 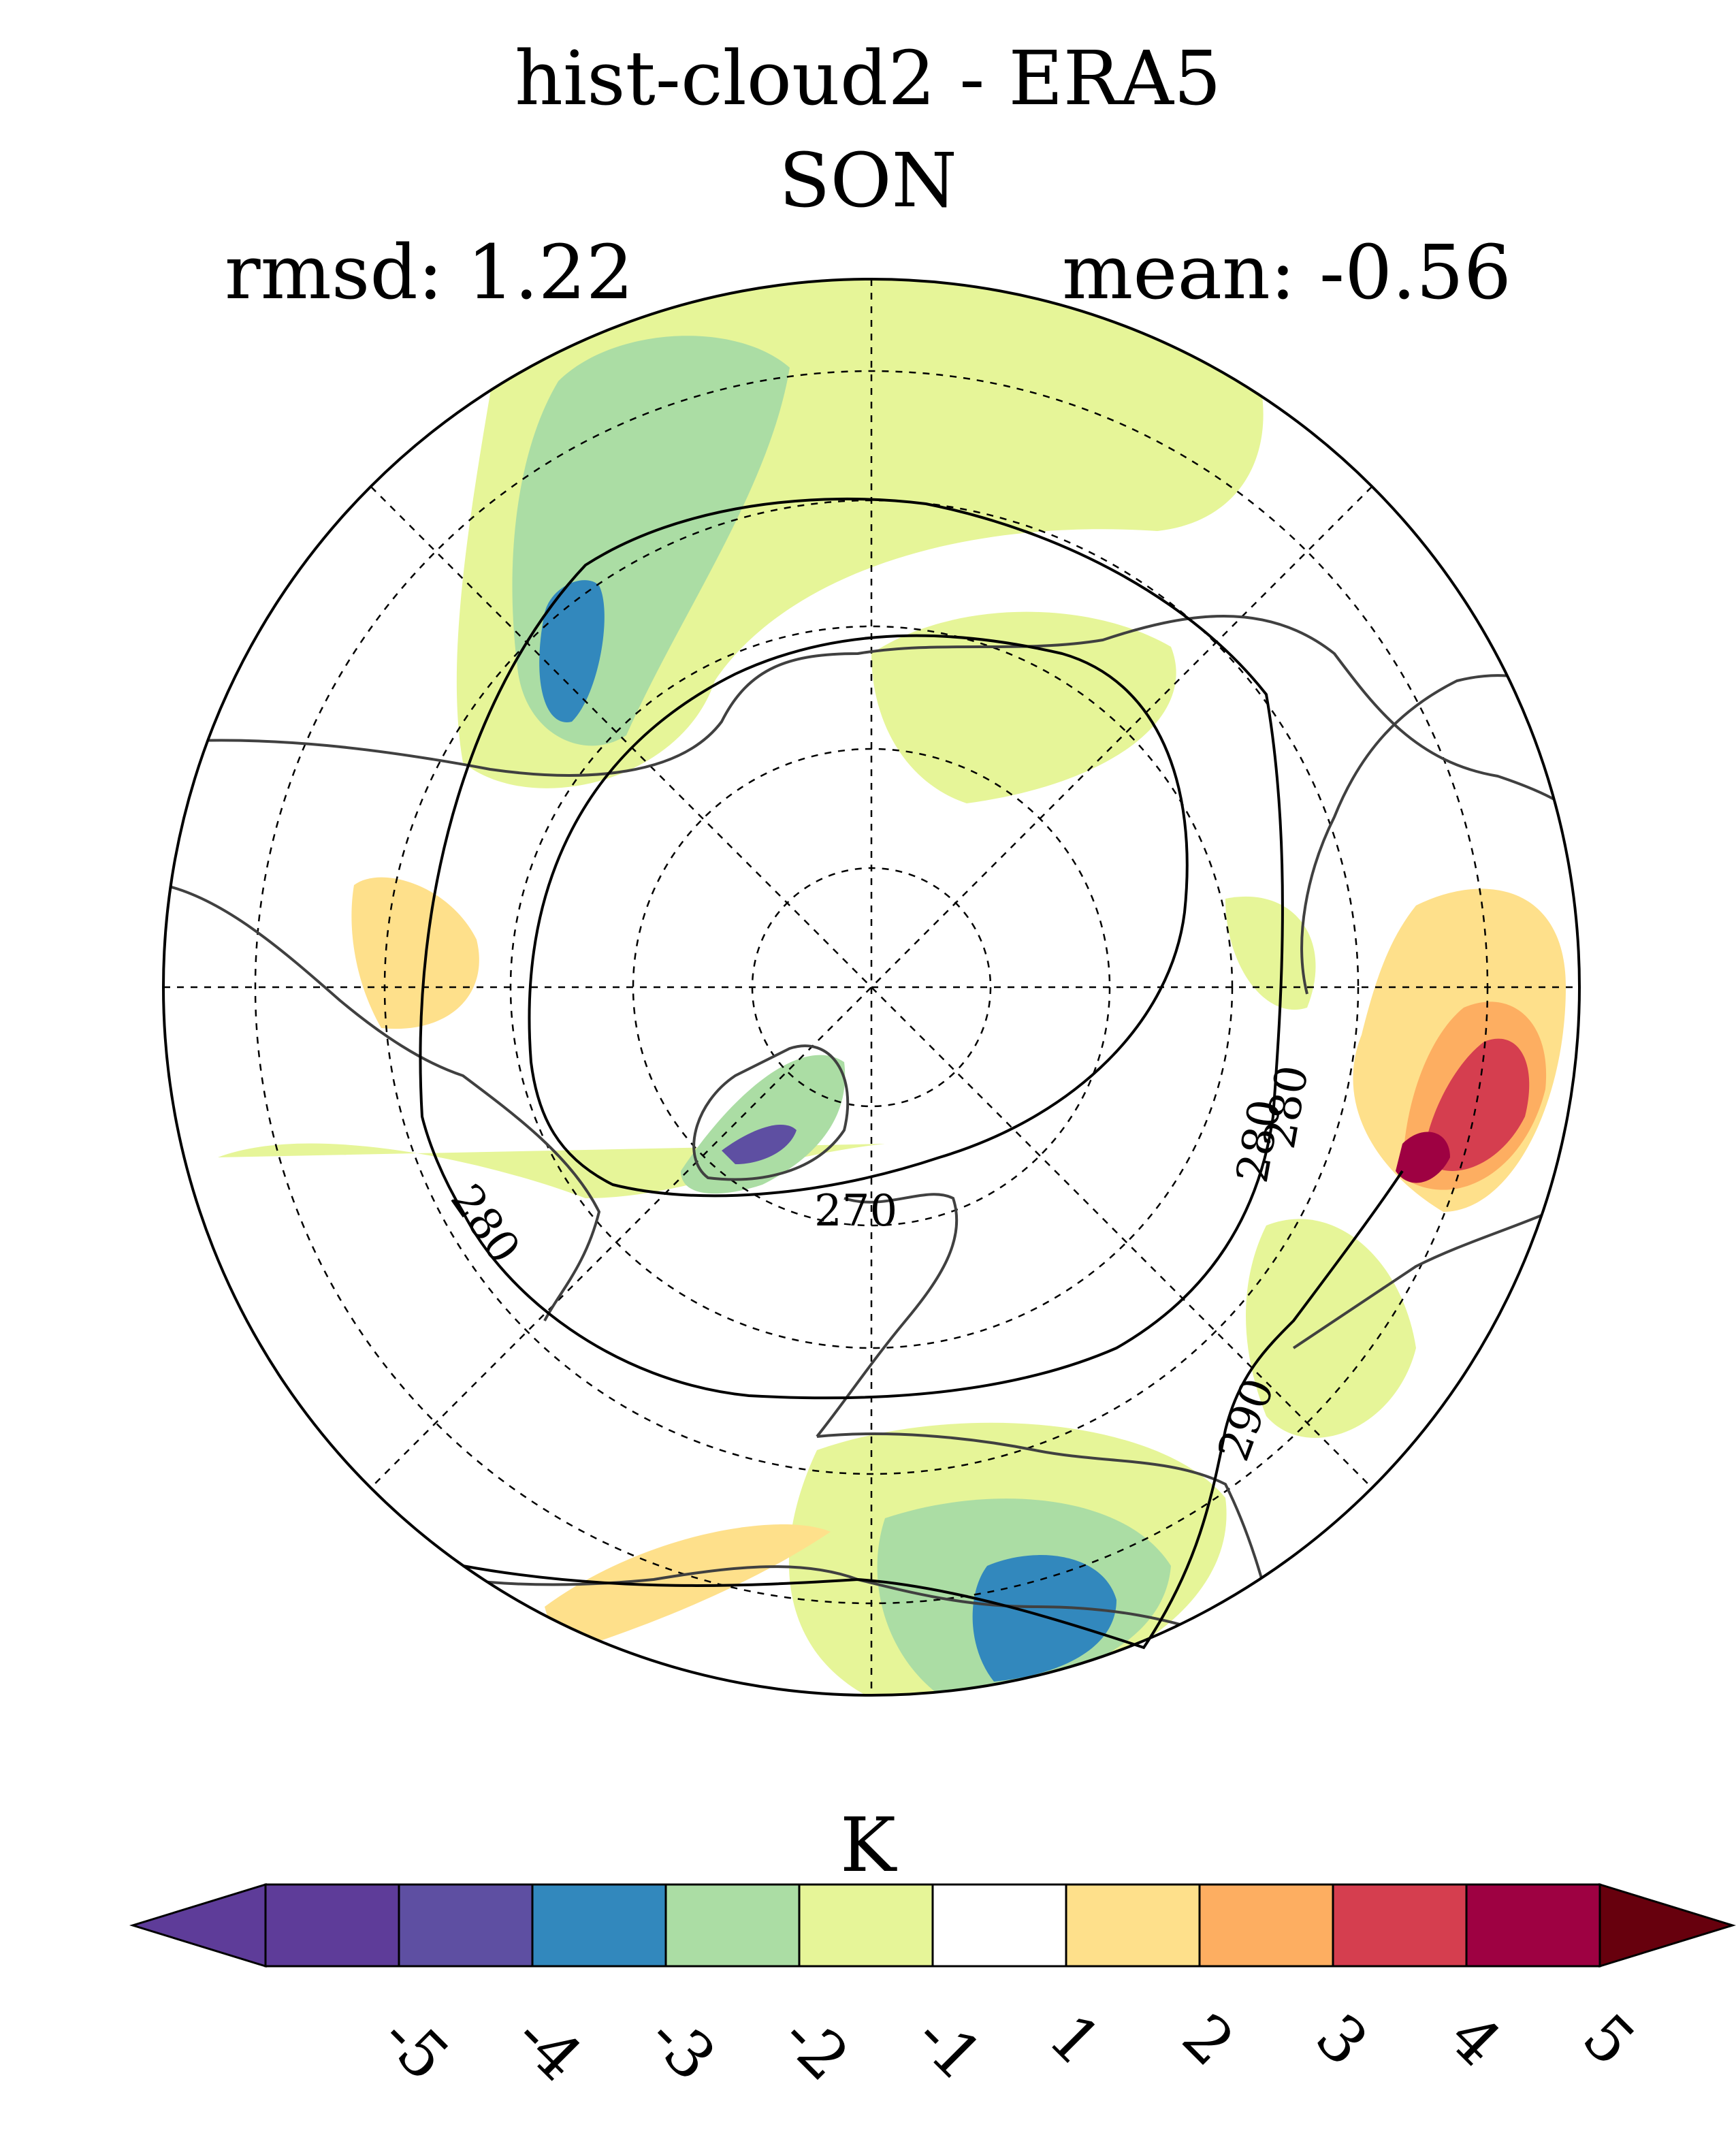 I want to click on colorbar-tick-label: -1, so click(x=948, y=2047).